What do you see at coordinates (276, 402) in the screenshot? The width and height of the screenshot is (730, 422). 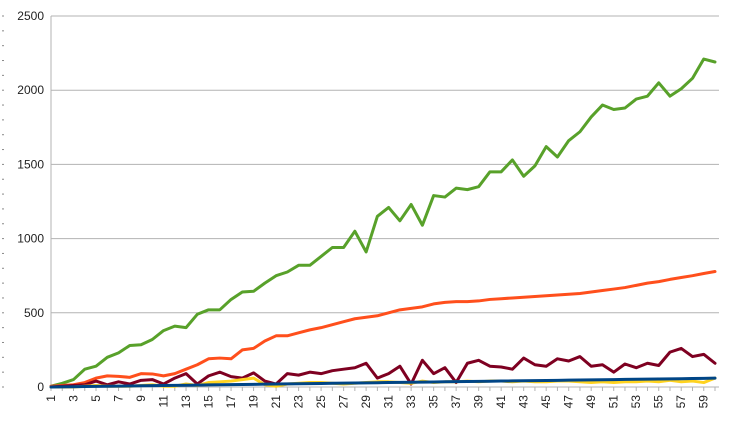 I see `x-tick-label: 21` at bounding box center [276, 402].